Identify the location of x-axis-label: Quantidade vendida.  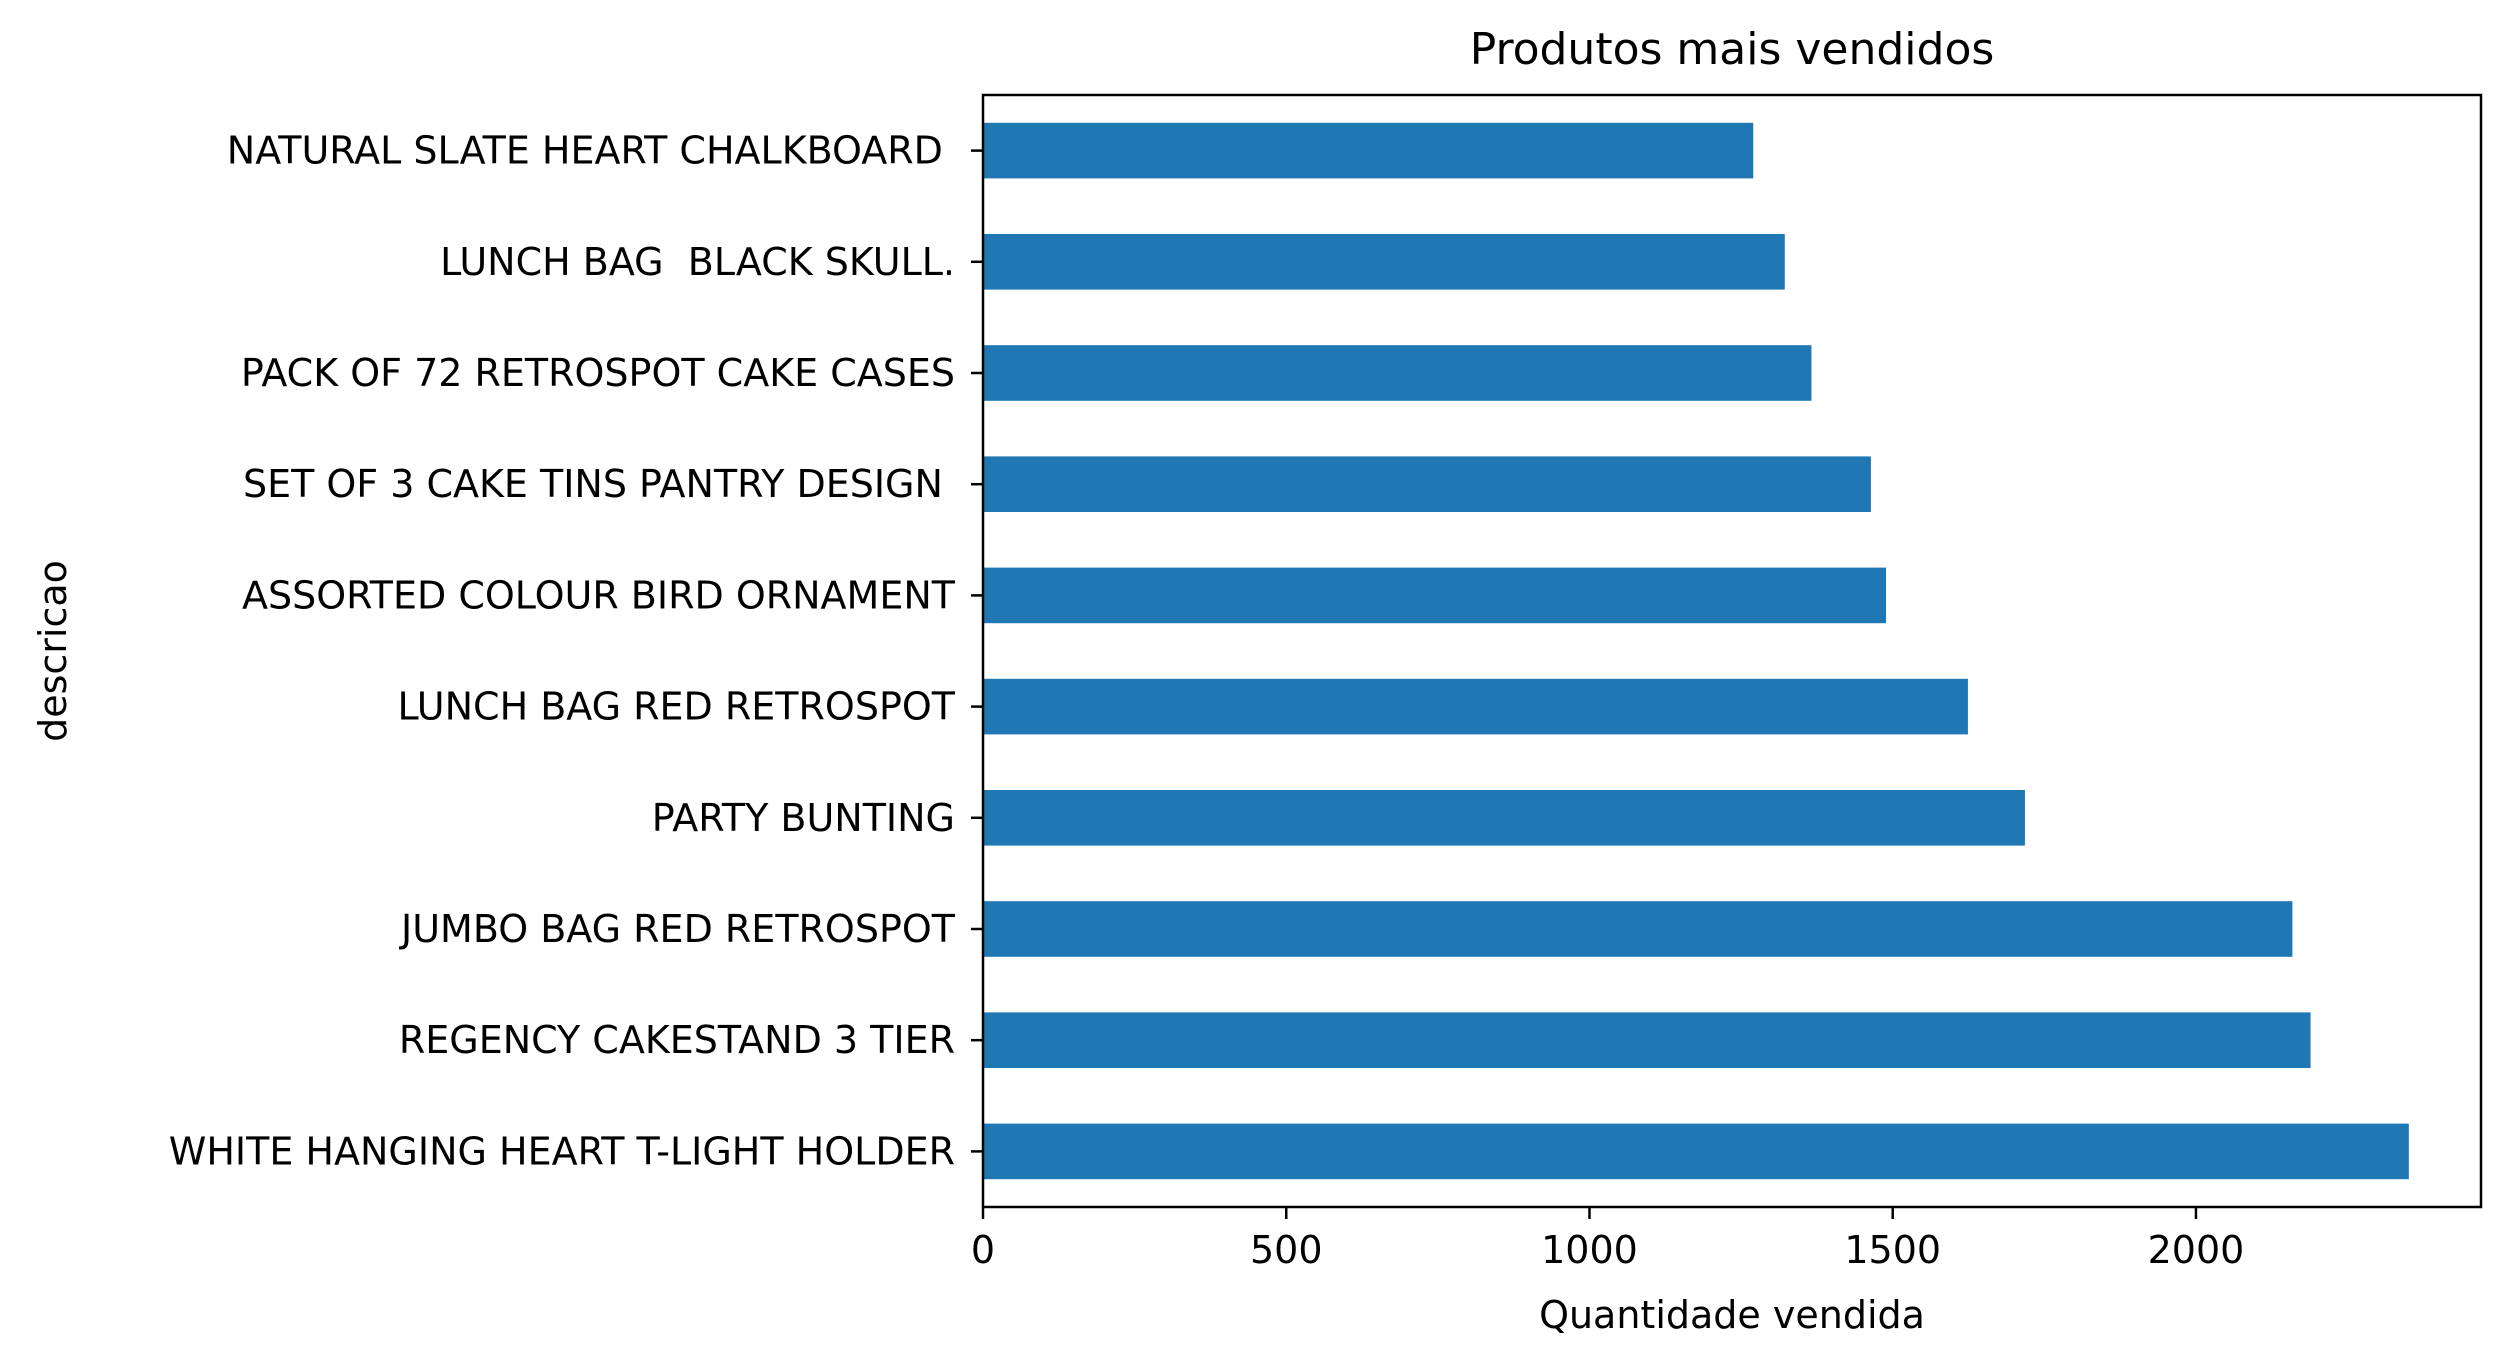
(1732, 1315).